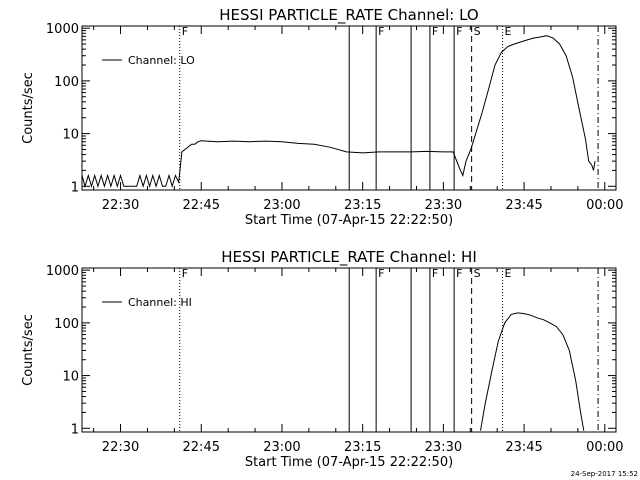 The height and width of the screenshot is (480, 640). Describe the element at coordinates (532, 371) in the screenshot. I see `series-line` at that location.